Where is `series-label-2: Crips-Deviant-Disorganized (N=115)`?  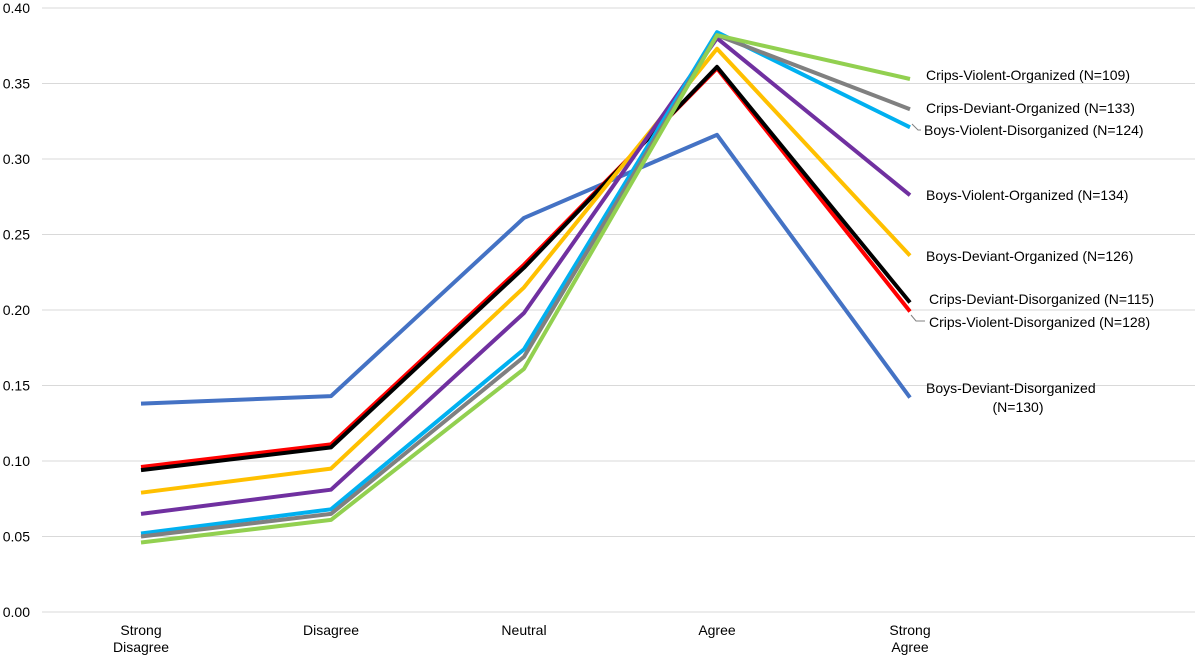
series-label-2: Crips-Deviant-Disorganized (N=115) is located at coordinates (1041, 299).